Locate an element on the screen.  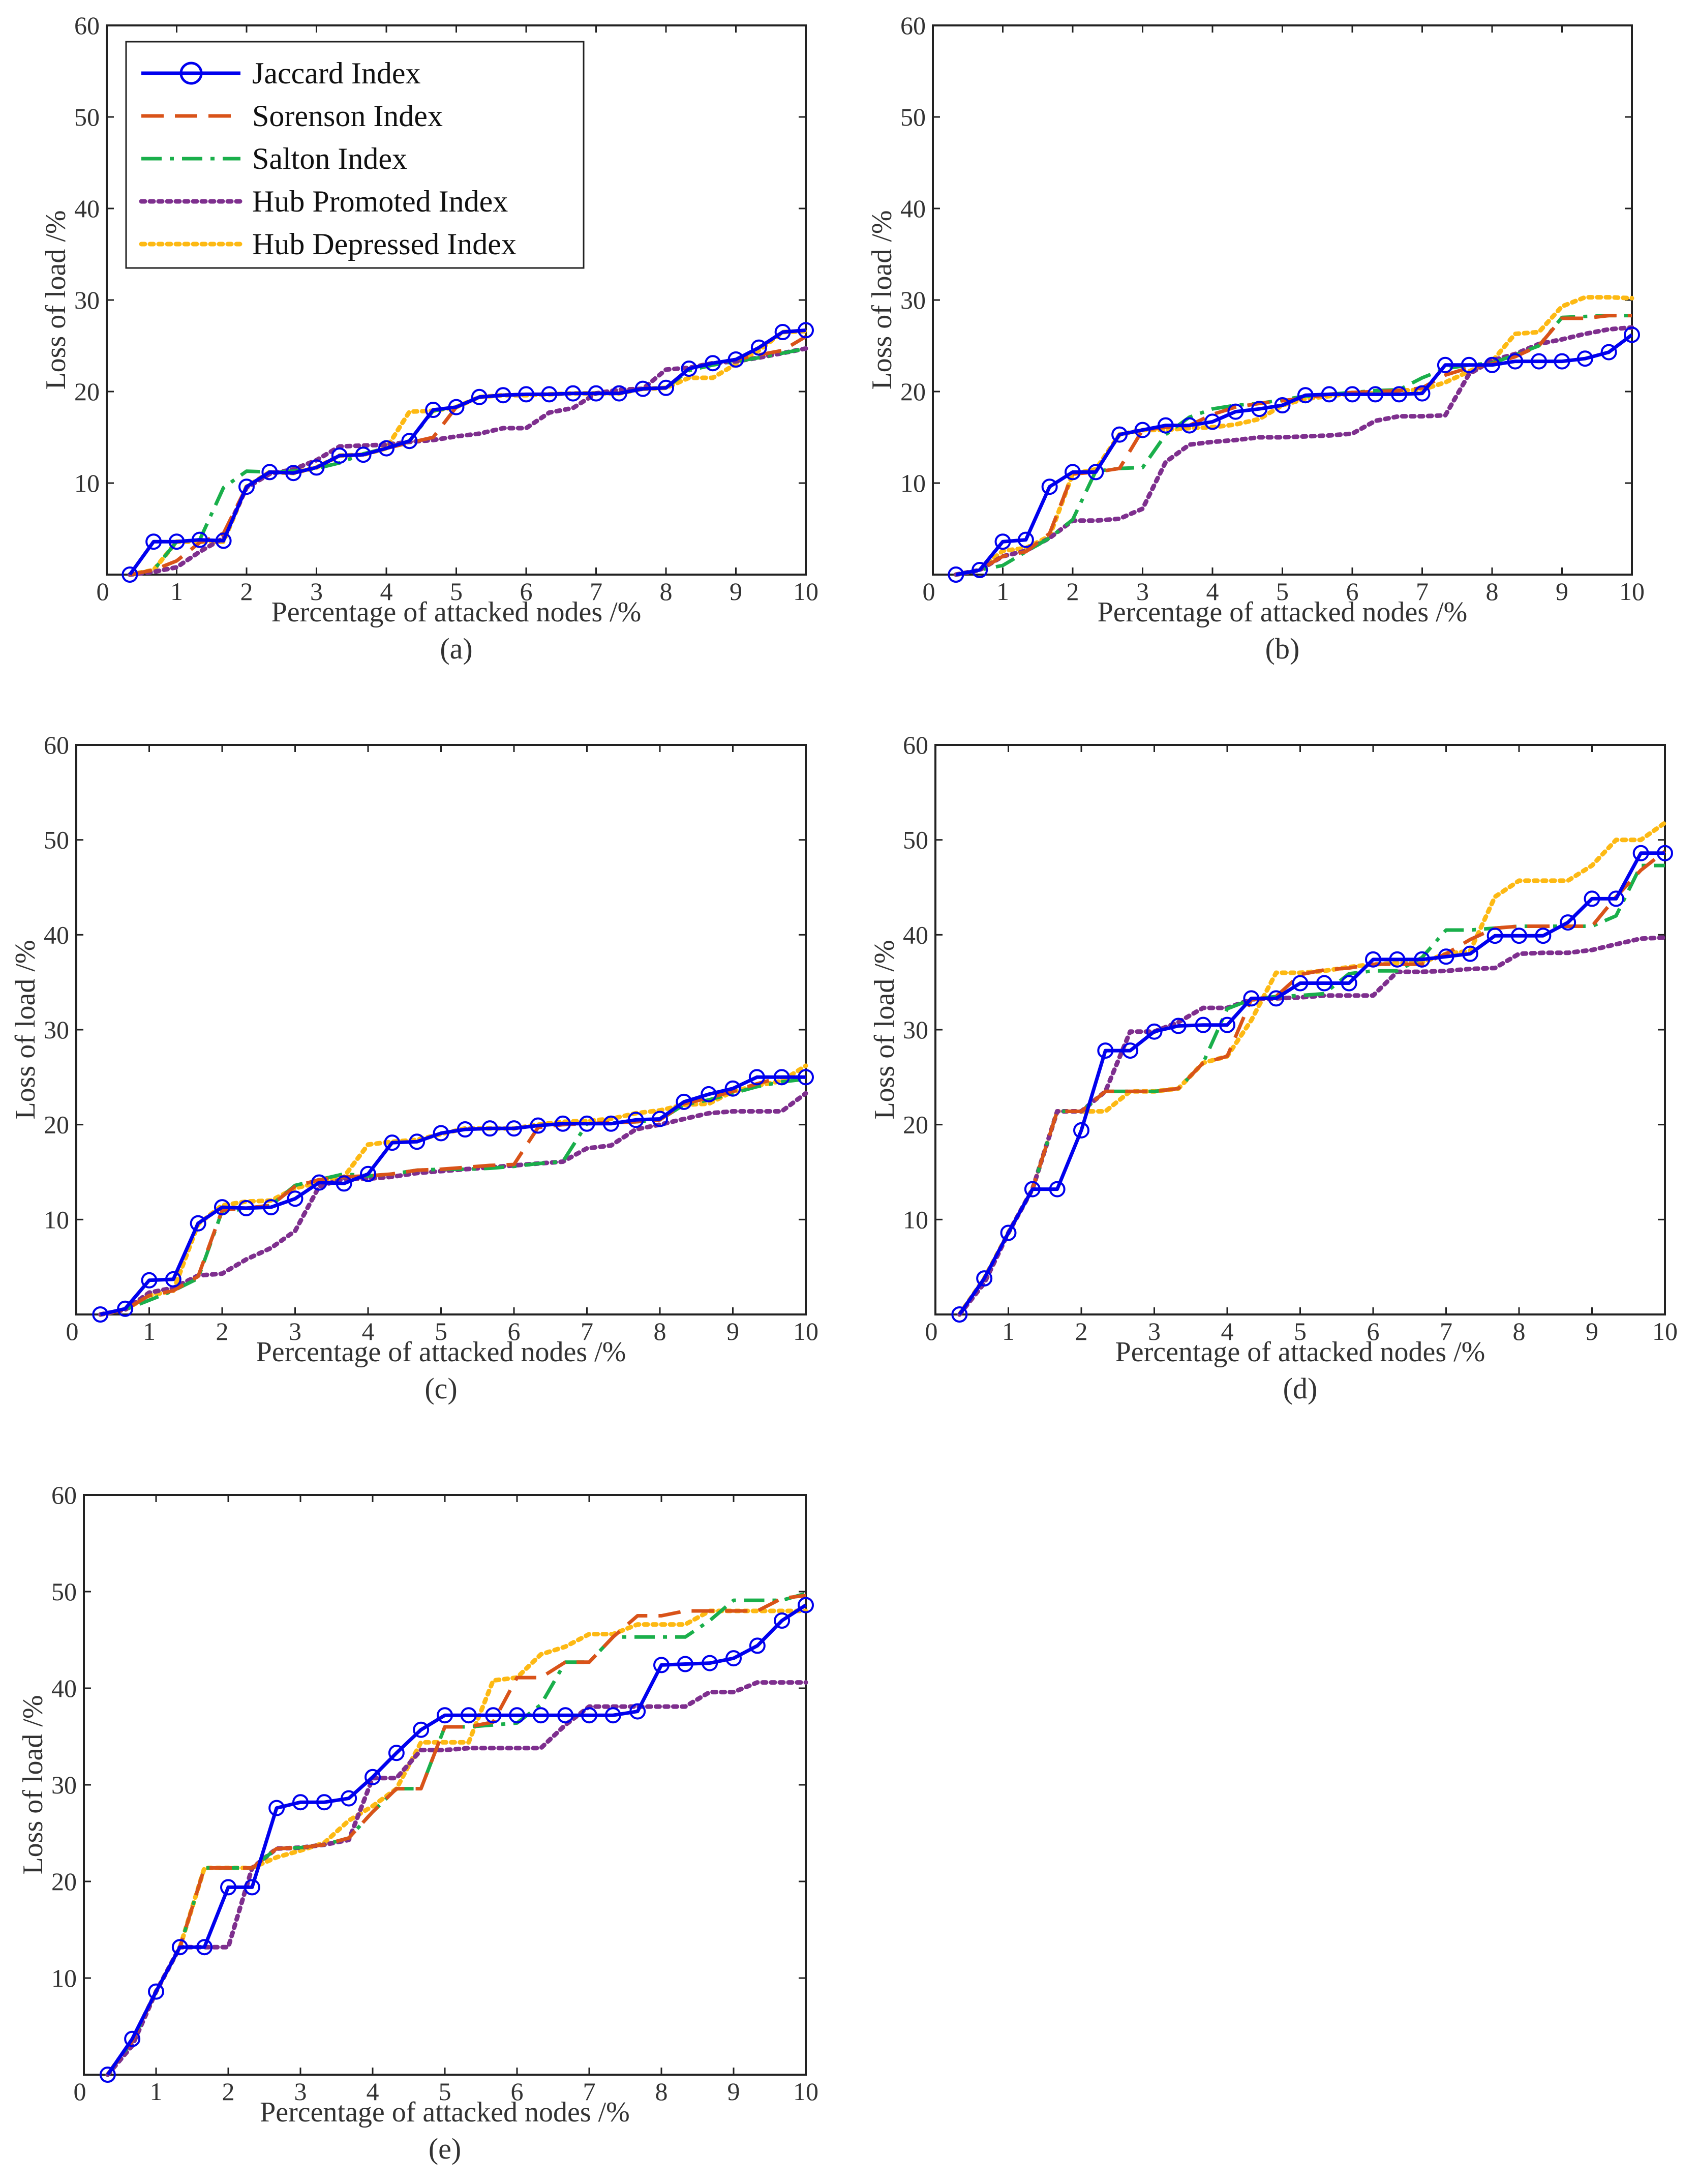
series-line-salton-index is located at coordinates (1293, 445).